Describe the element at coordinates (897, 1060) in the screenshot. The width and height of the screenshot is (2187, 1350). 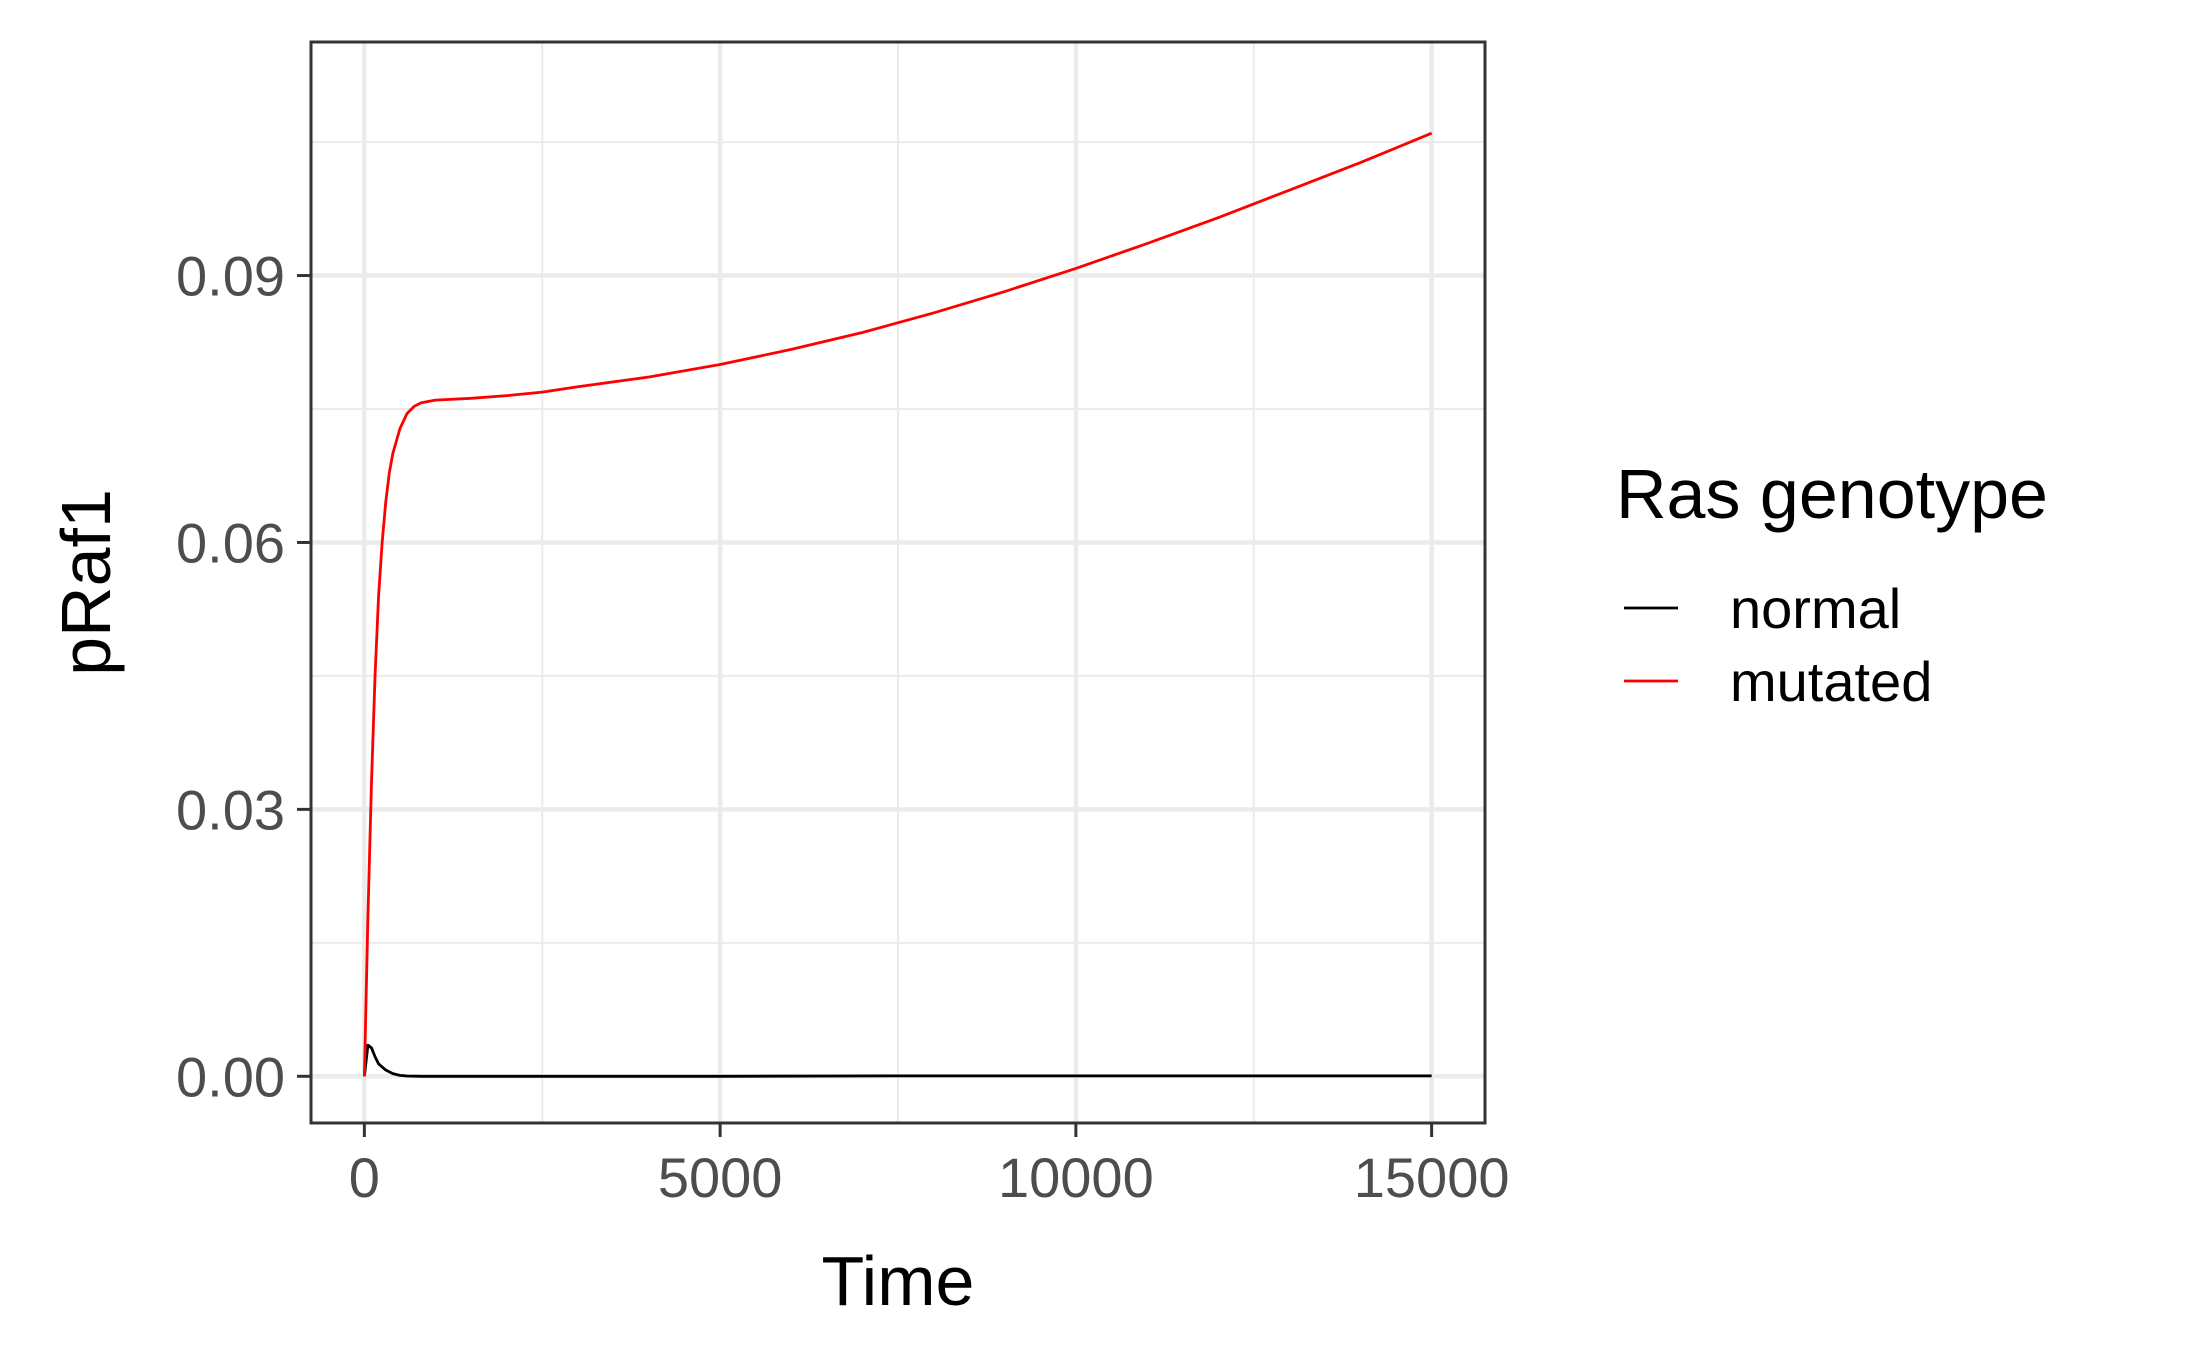
I see `series-line-normal` at that location.